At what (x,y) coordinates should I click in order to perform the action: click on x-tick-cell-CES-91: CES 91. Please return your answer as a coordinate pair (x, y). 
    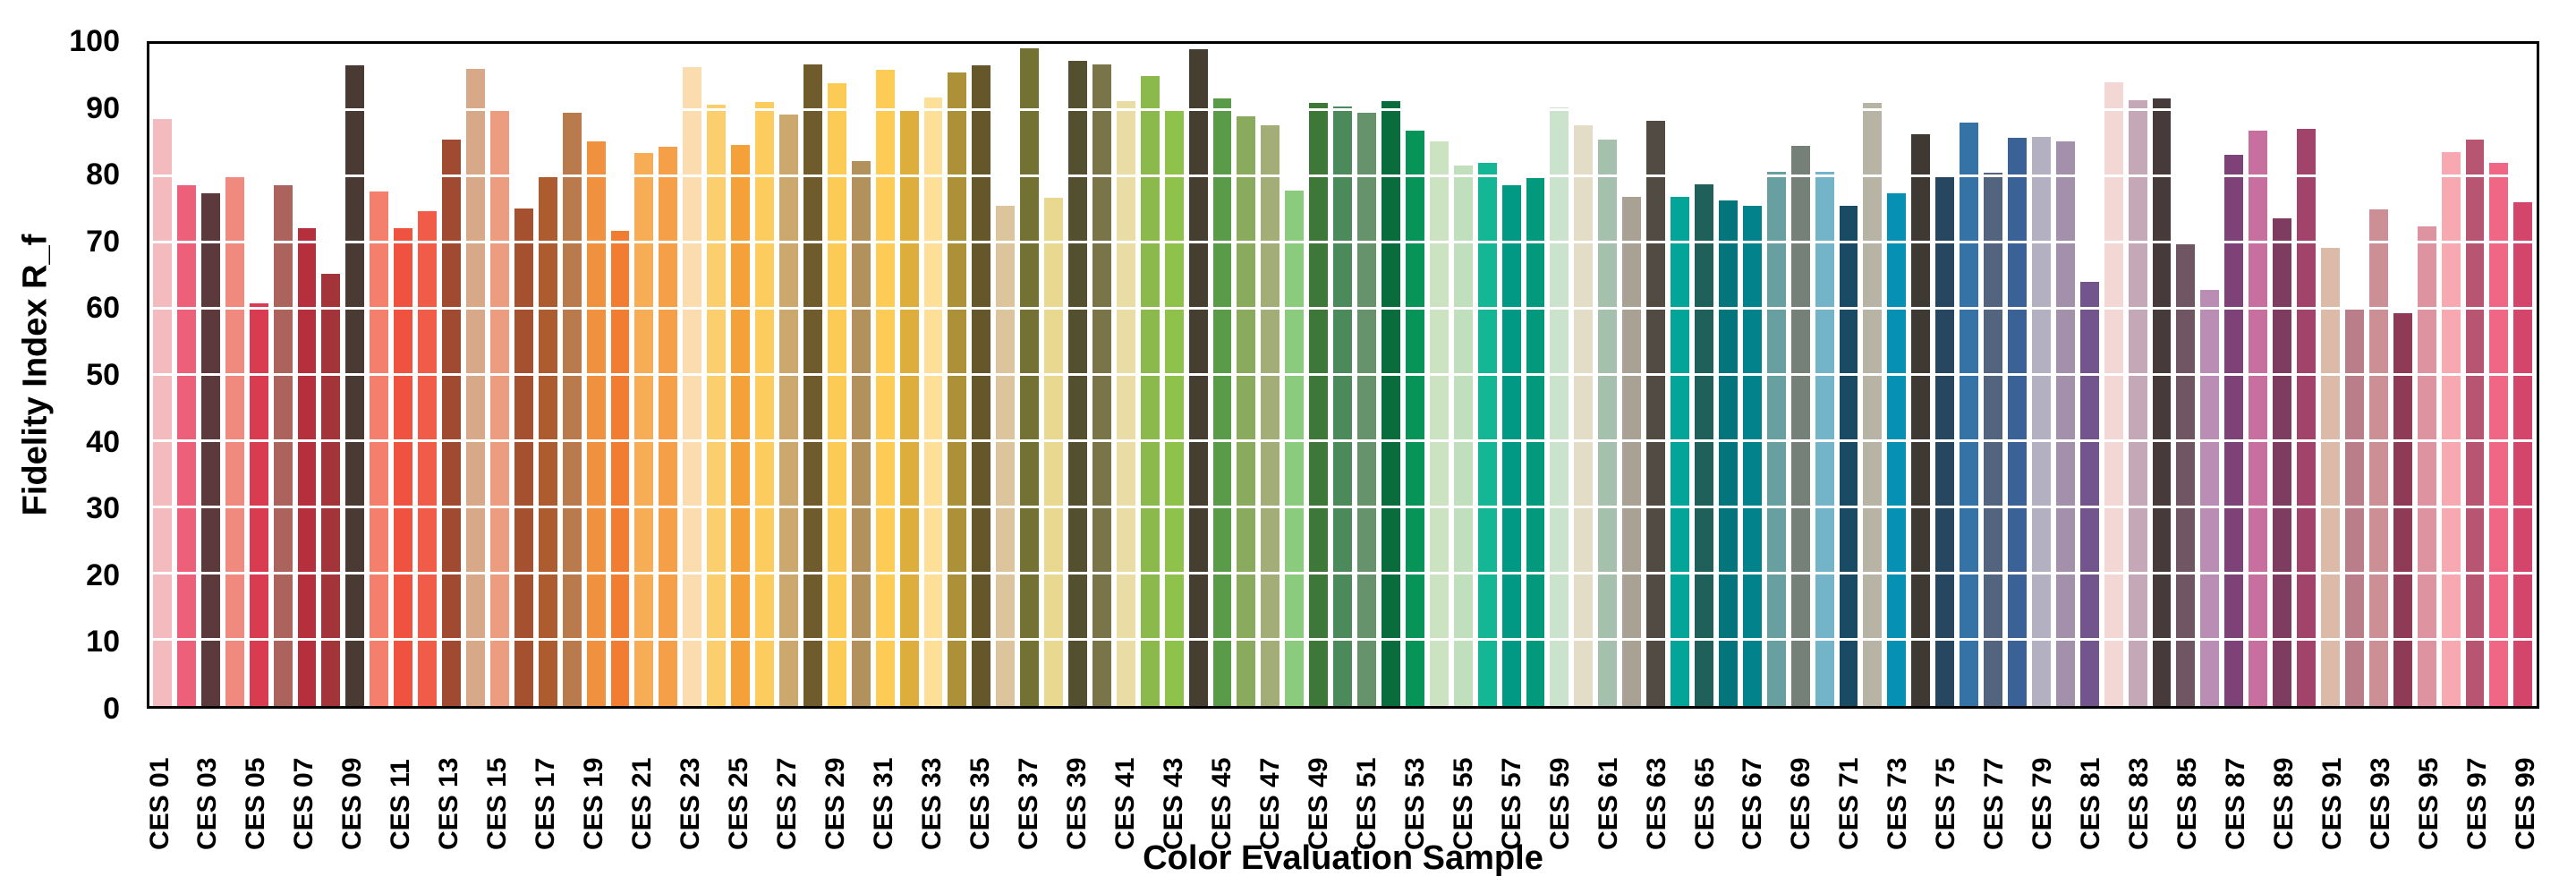
    Looking at the image, I should click on (2332, 783).